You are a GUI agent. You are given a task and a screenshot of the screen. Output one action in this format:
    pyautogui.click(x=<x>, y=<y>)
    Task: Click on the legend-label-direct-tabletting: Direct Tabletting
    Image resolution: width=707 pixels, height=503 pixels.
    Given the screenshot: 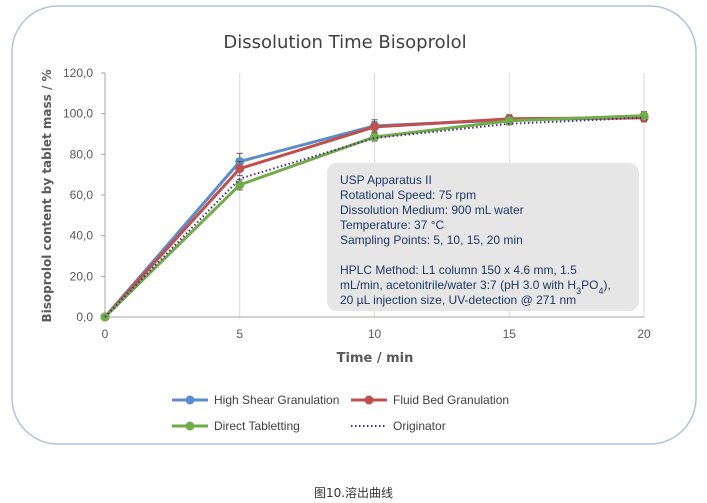 What is the action you would take?
    pyautogui.click(x=257, y=426)
    